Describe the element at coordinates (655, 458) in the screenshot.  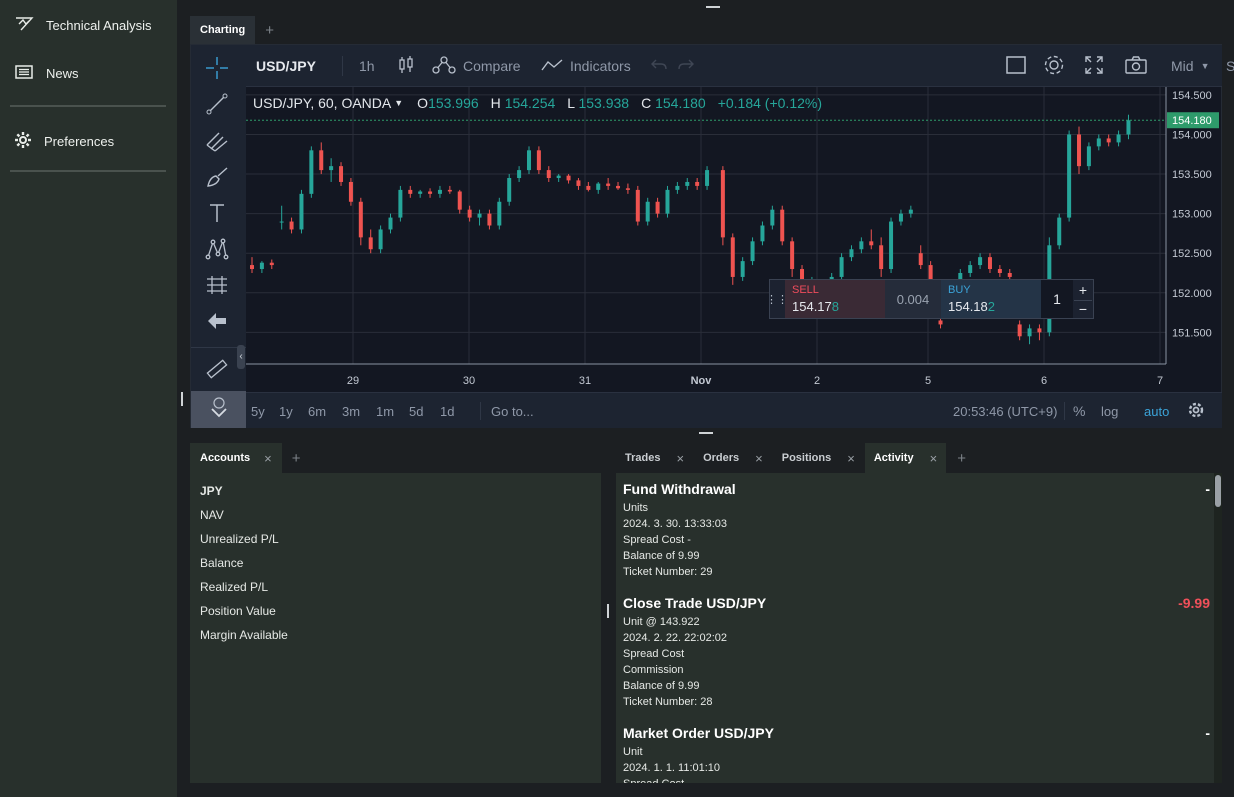
I see `tab-trades: Trades ×` at that location.